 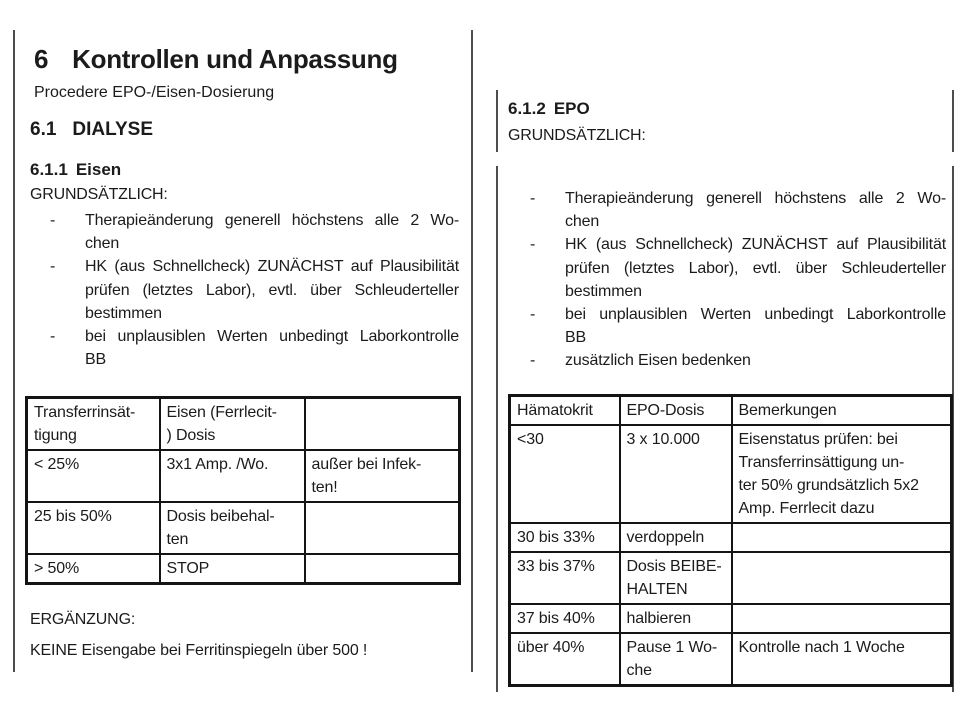 What do you see at coordinates (497, 429) in the screenshot?
I see `right-column-body-frame-line-left` at bounding box center [497, 429].